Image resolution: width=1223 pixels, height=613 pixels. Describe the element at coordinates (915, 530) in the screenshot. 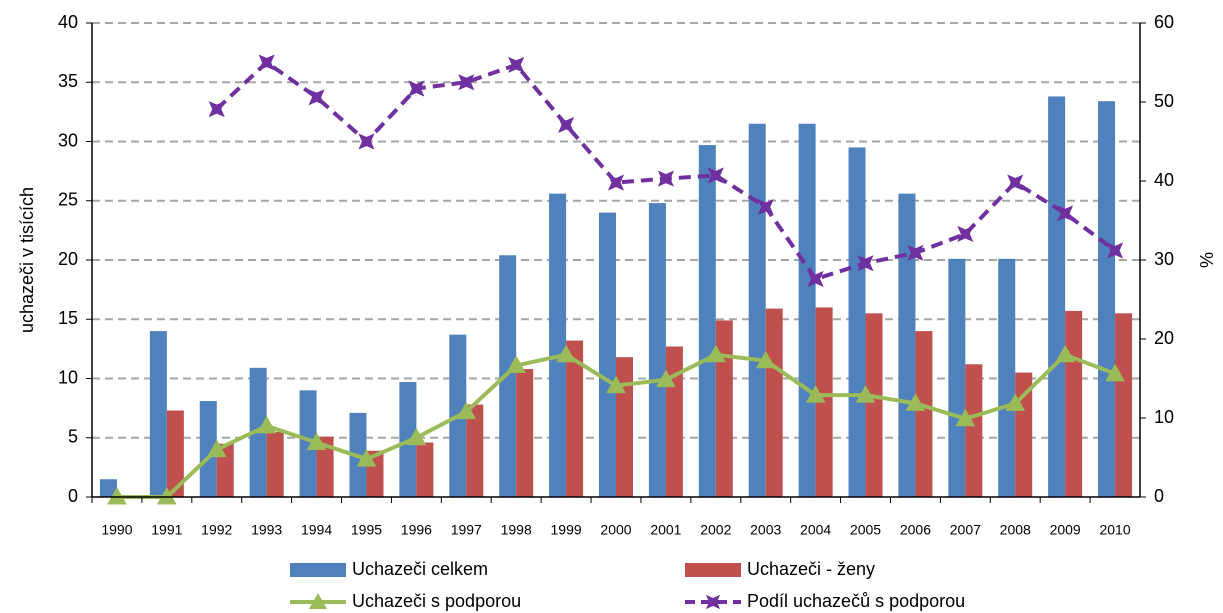

I see `x-tick-label: 2006` at that location.